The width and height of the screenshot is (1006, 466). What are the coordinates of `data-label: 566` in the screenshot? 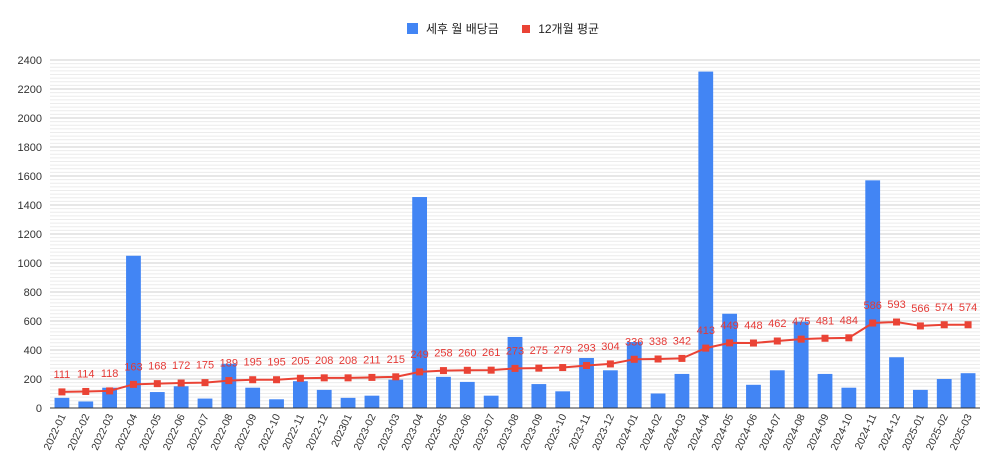 It's located at (920, 309).